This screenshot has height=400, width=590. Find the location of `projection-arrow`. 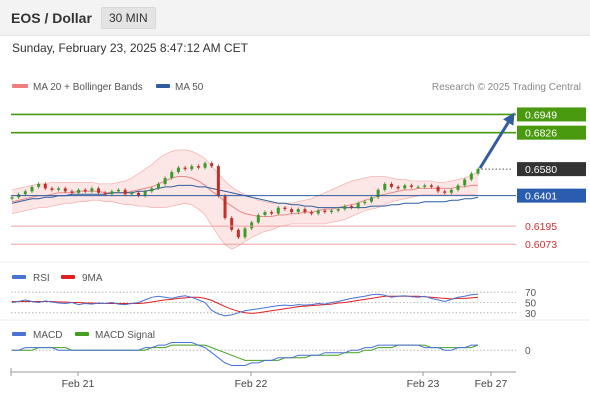

projection-arrow is located at coordinates (496, 140).